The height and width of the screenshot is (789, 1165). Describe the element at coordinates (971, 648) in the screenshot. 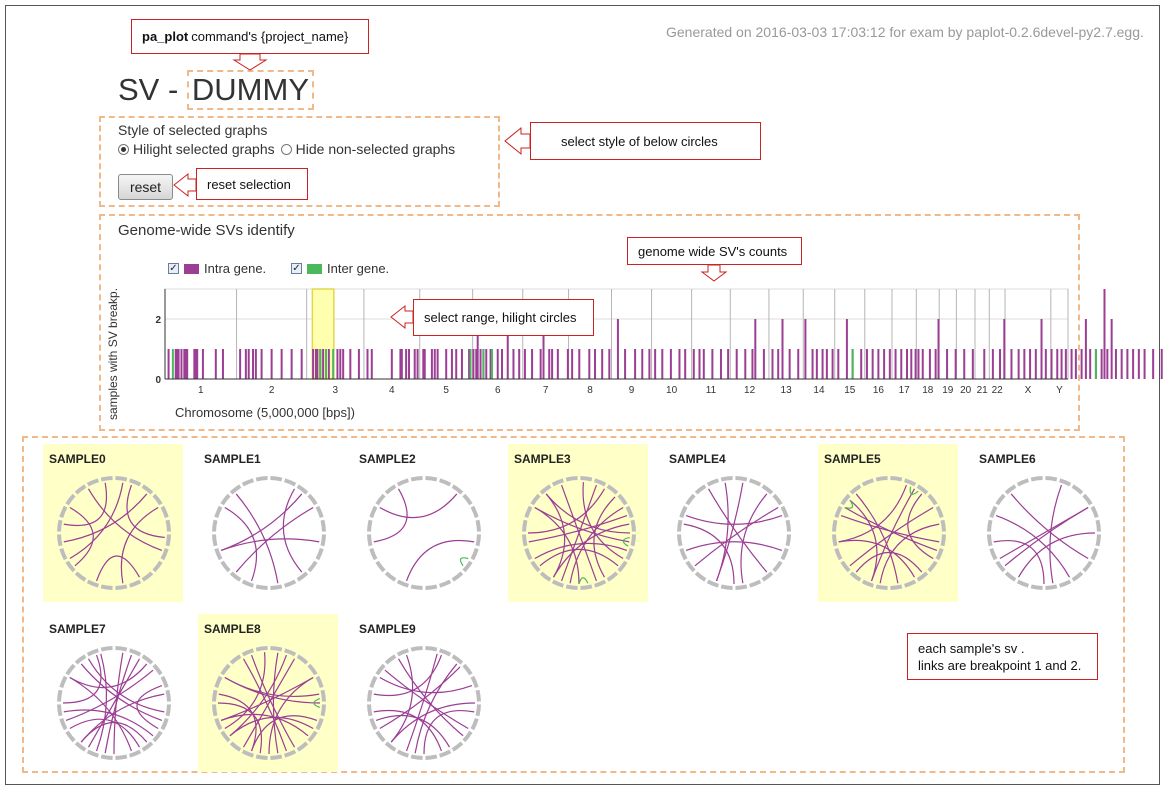

I see `callout-samples-line1: each sample's sv .` at that location.